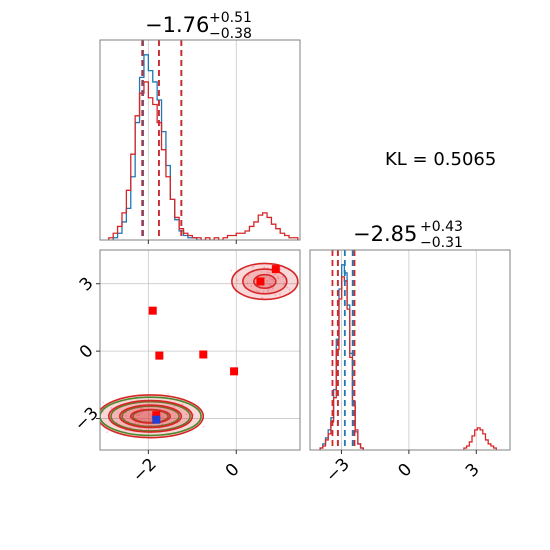 The height and width of the screenshot is (550, 550). I want to click on markers-joint, so click(214, 344).